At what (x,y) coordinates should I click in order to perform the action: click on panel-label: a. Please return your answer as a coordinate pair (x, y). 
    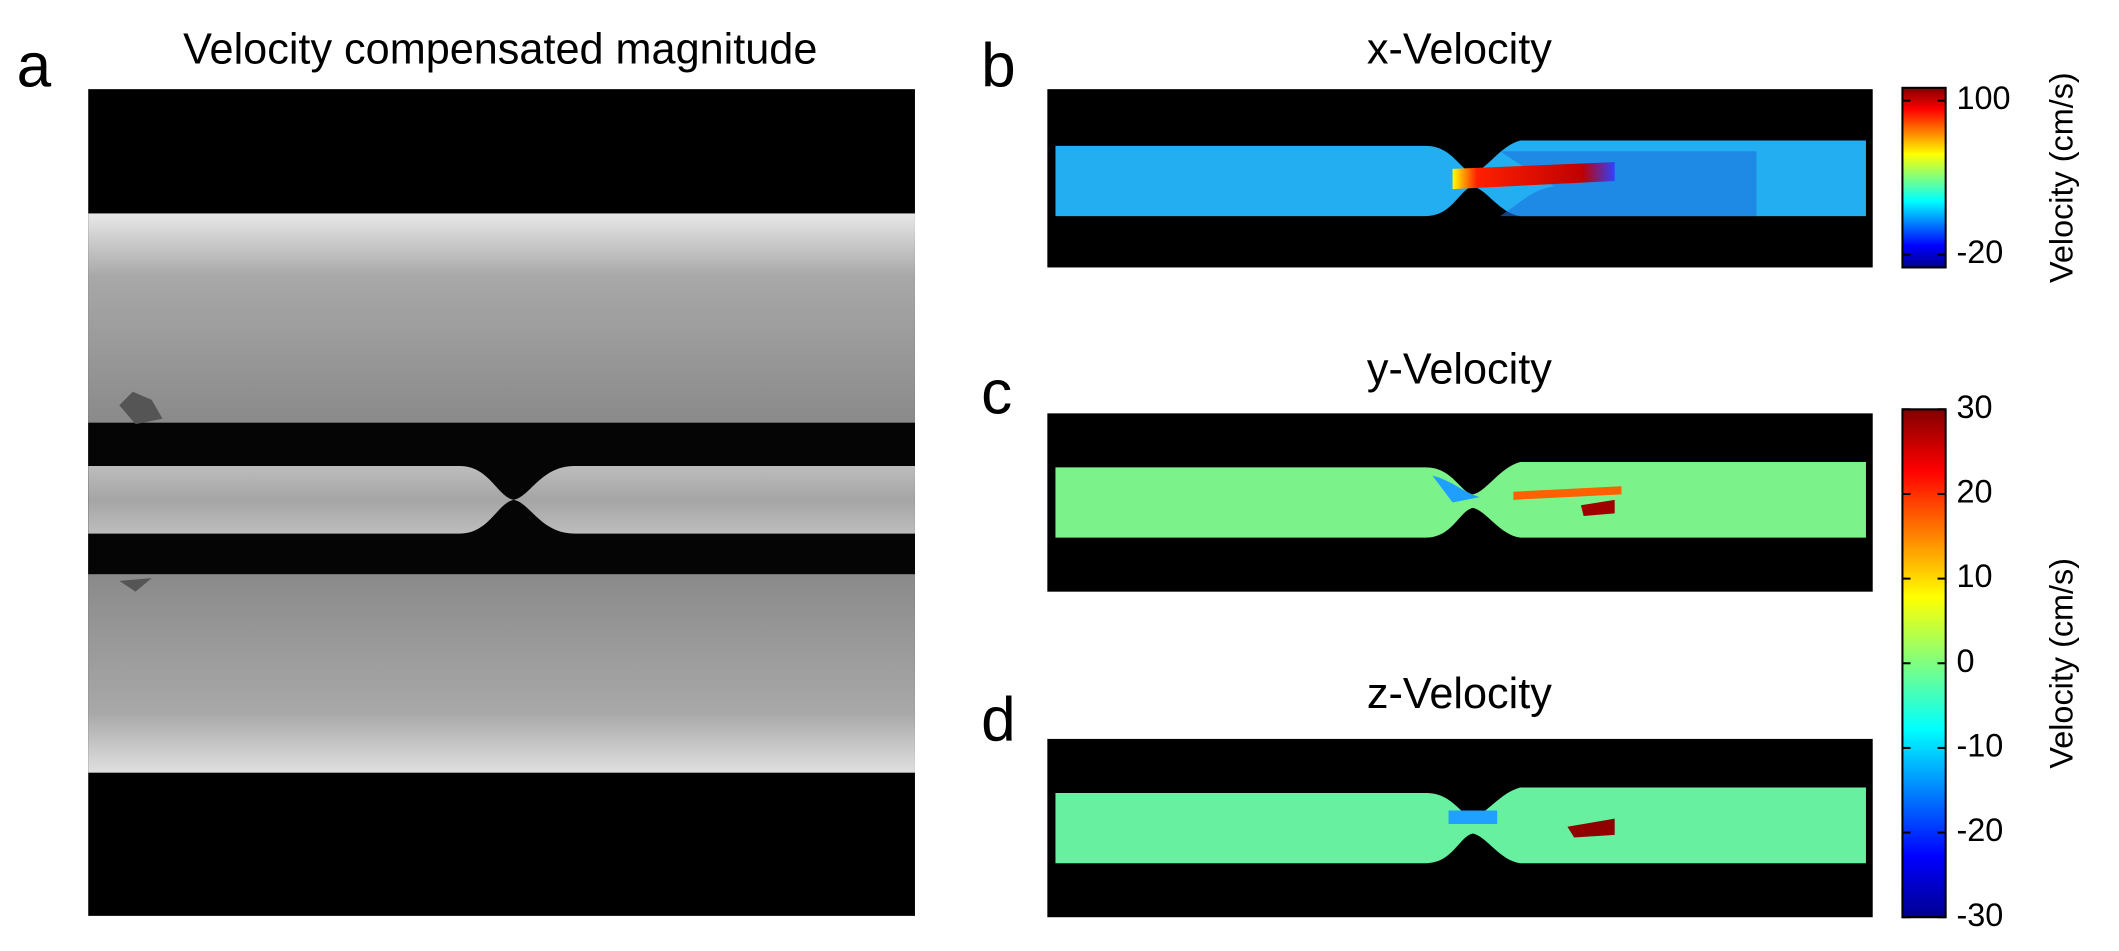
    Looking at the image, I should click on (34, 65).